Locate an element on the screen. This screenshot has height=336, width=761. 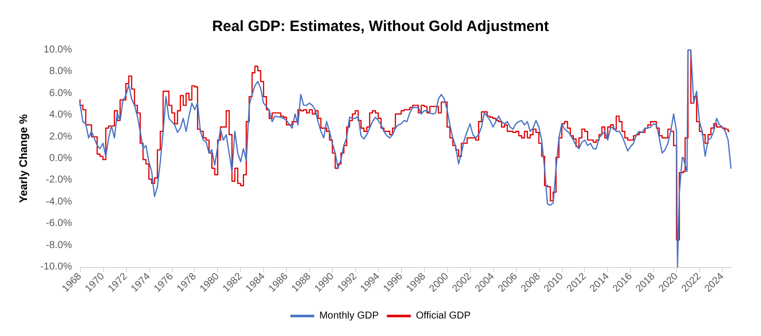
y-tick-label: 10.0% is located at coordinates (58, 50).